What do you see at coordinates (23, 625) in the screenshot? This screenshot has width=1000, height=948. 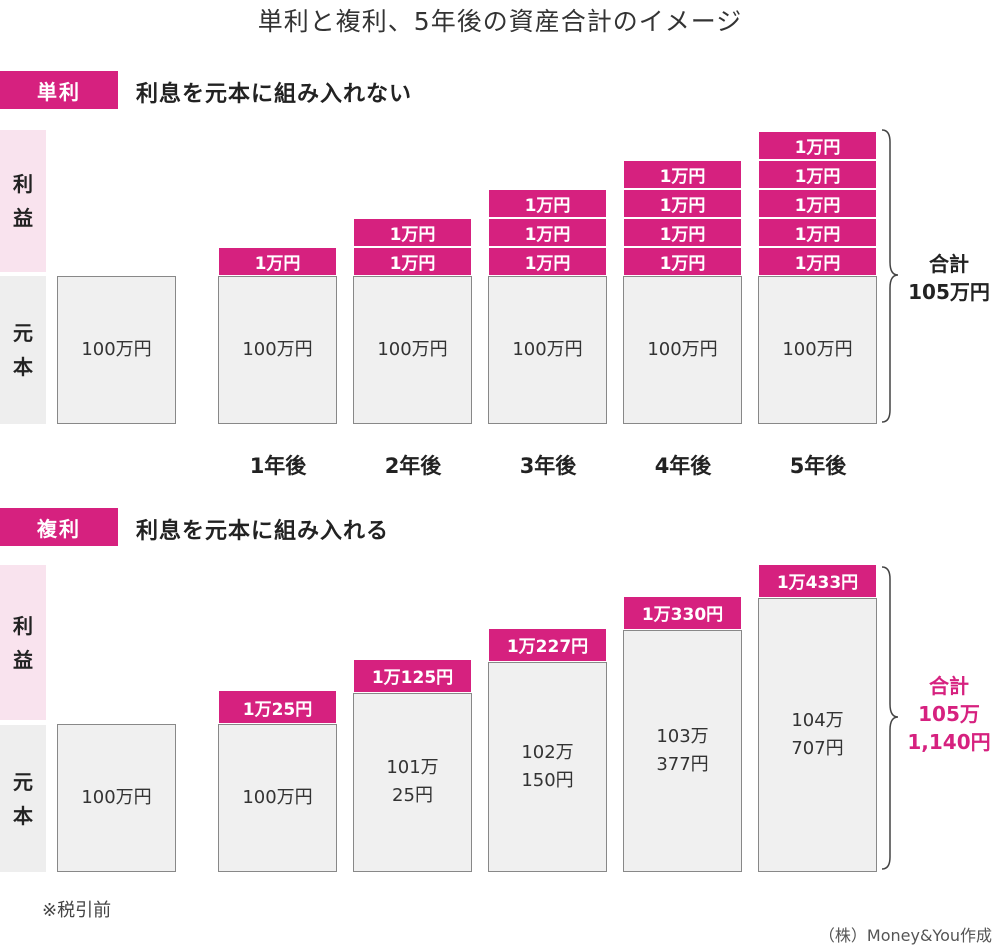 I see `compound-interest-label-char-1: 利` at bounding box center [23, 625].